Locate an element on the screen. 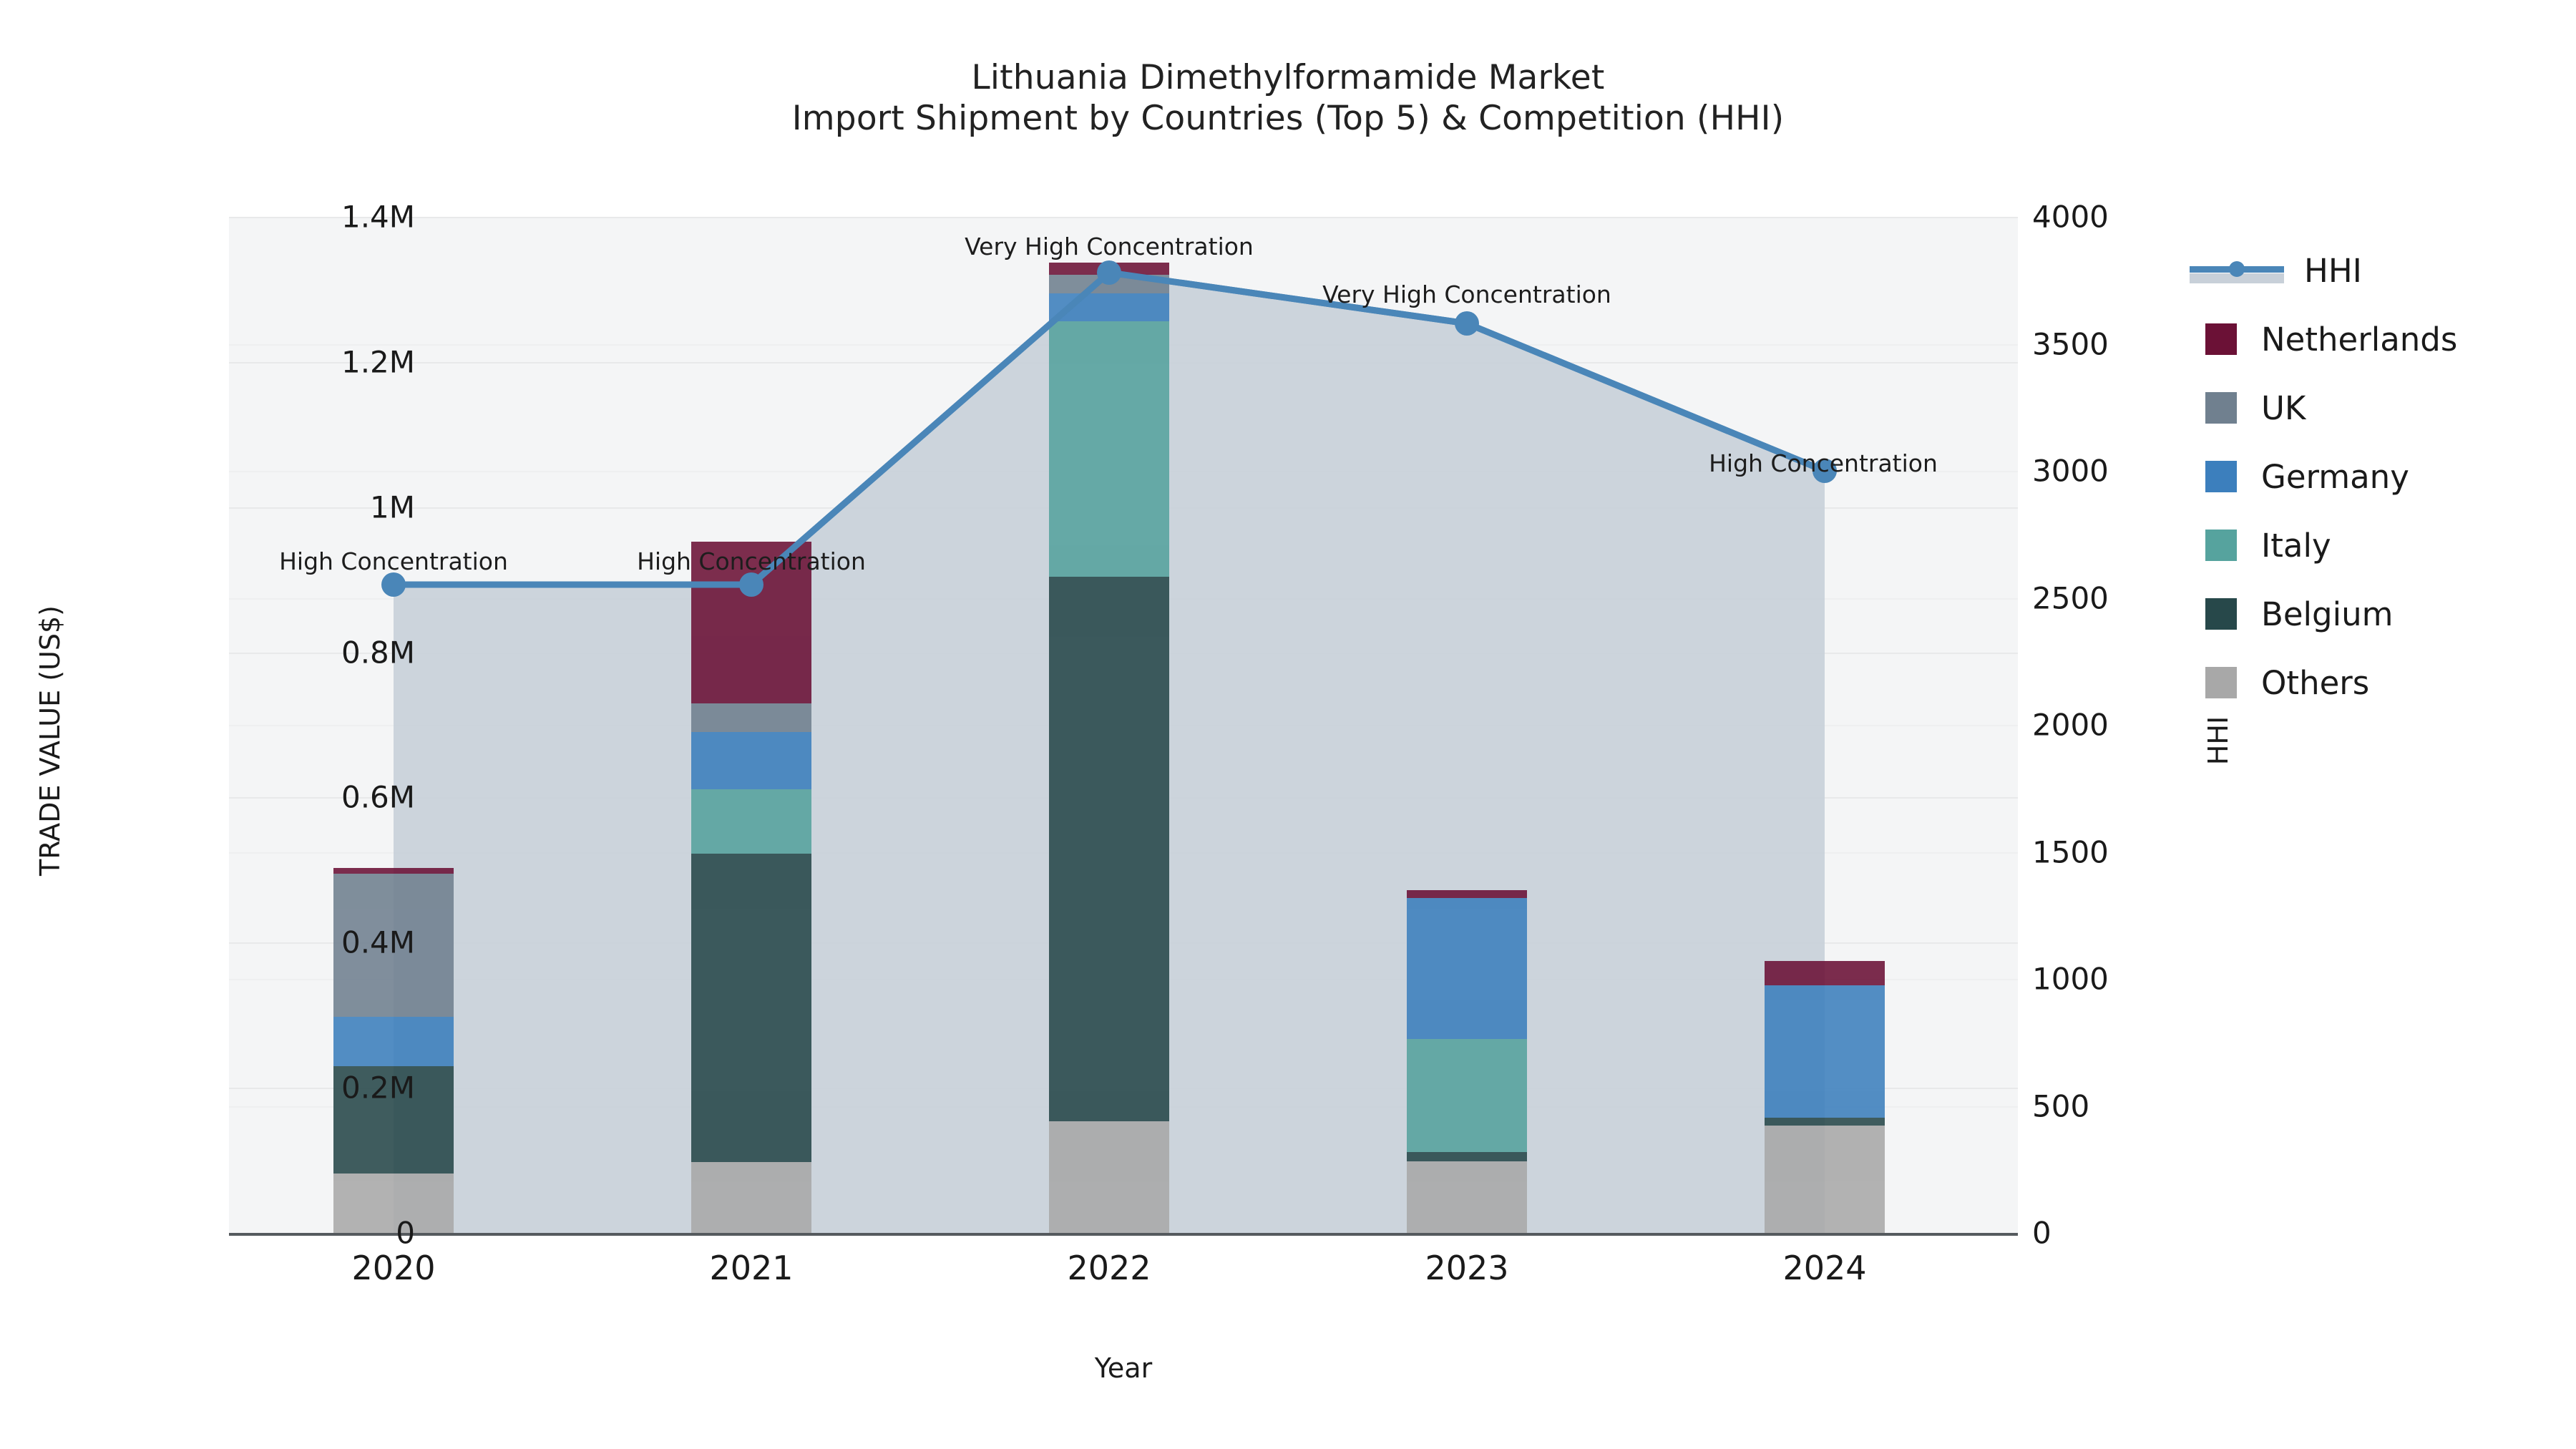 The width and height of the screenshot is (2576, 1449). ytick-right-2000: 2000 is located at coordinates (2070, 725).